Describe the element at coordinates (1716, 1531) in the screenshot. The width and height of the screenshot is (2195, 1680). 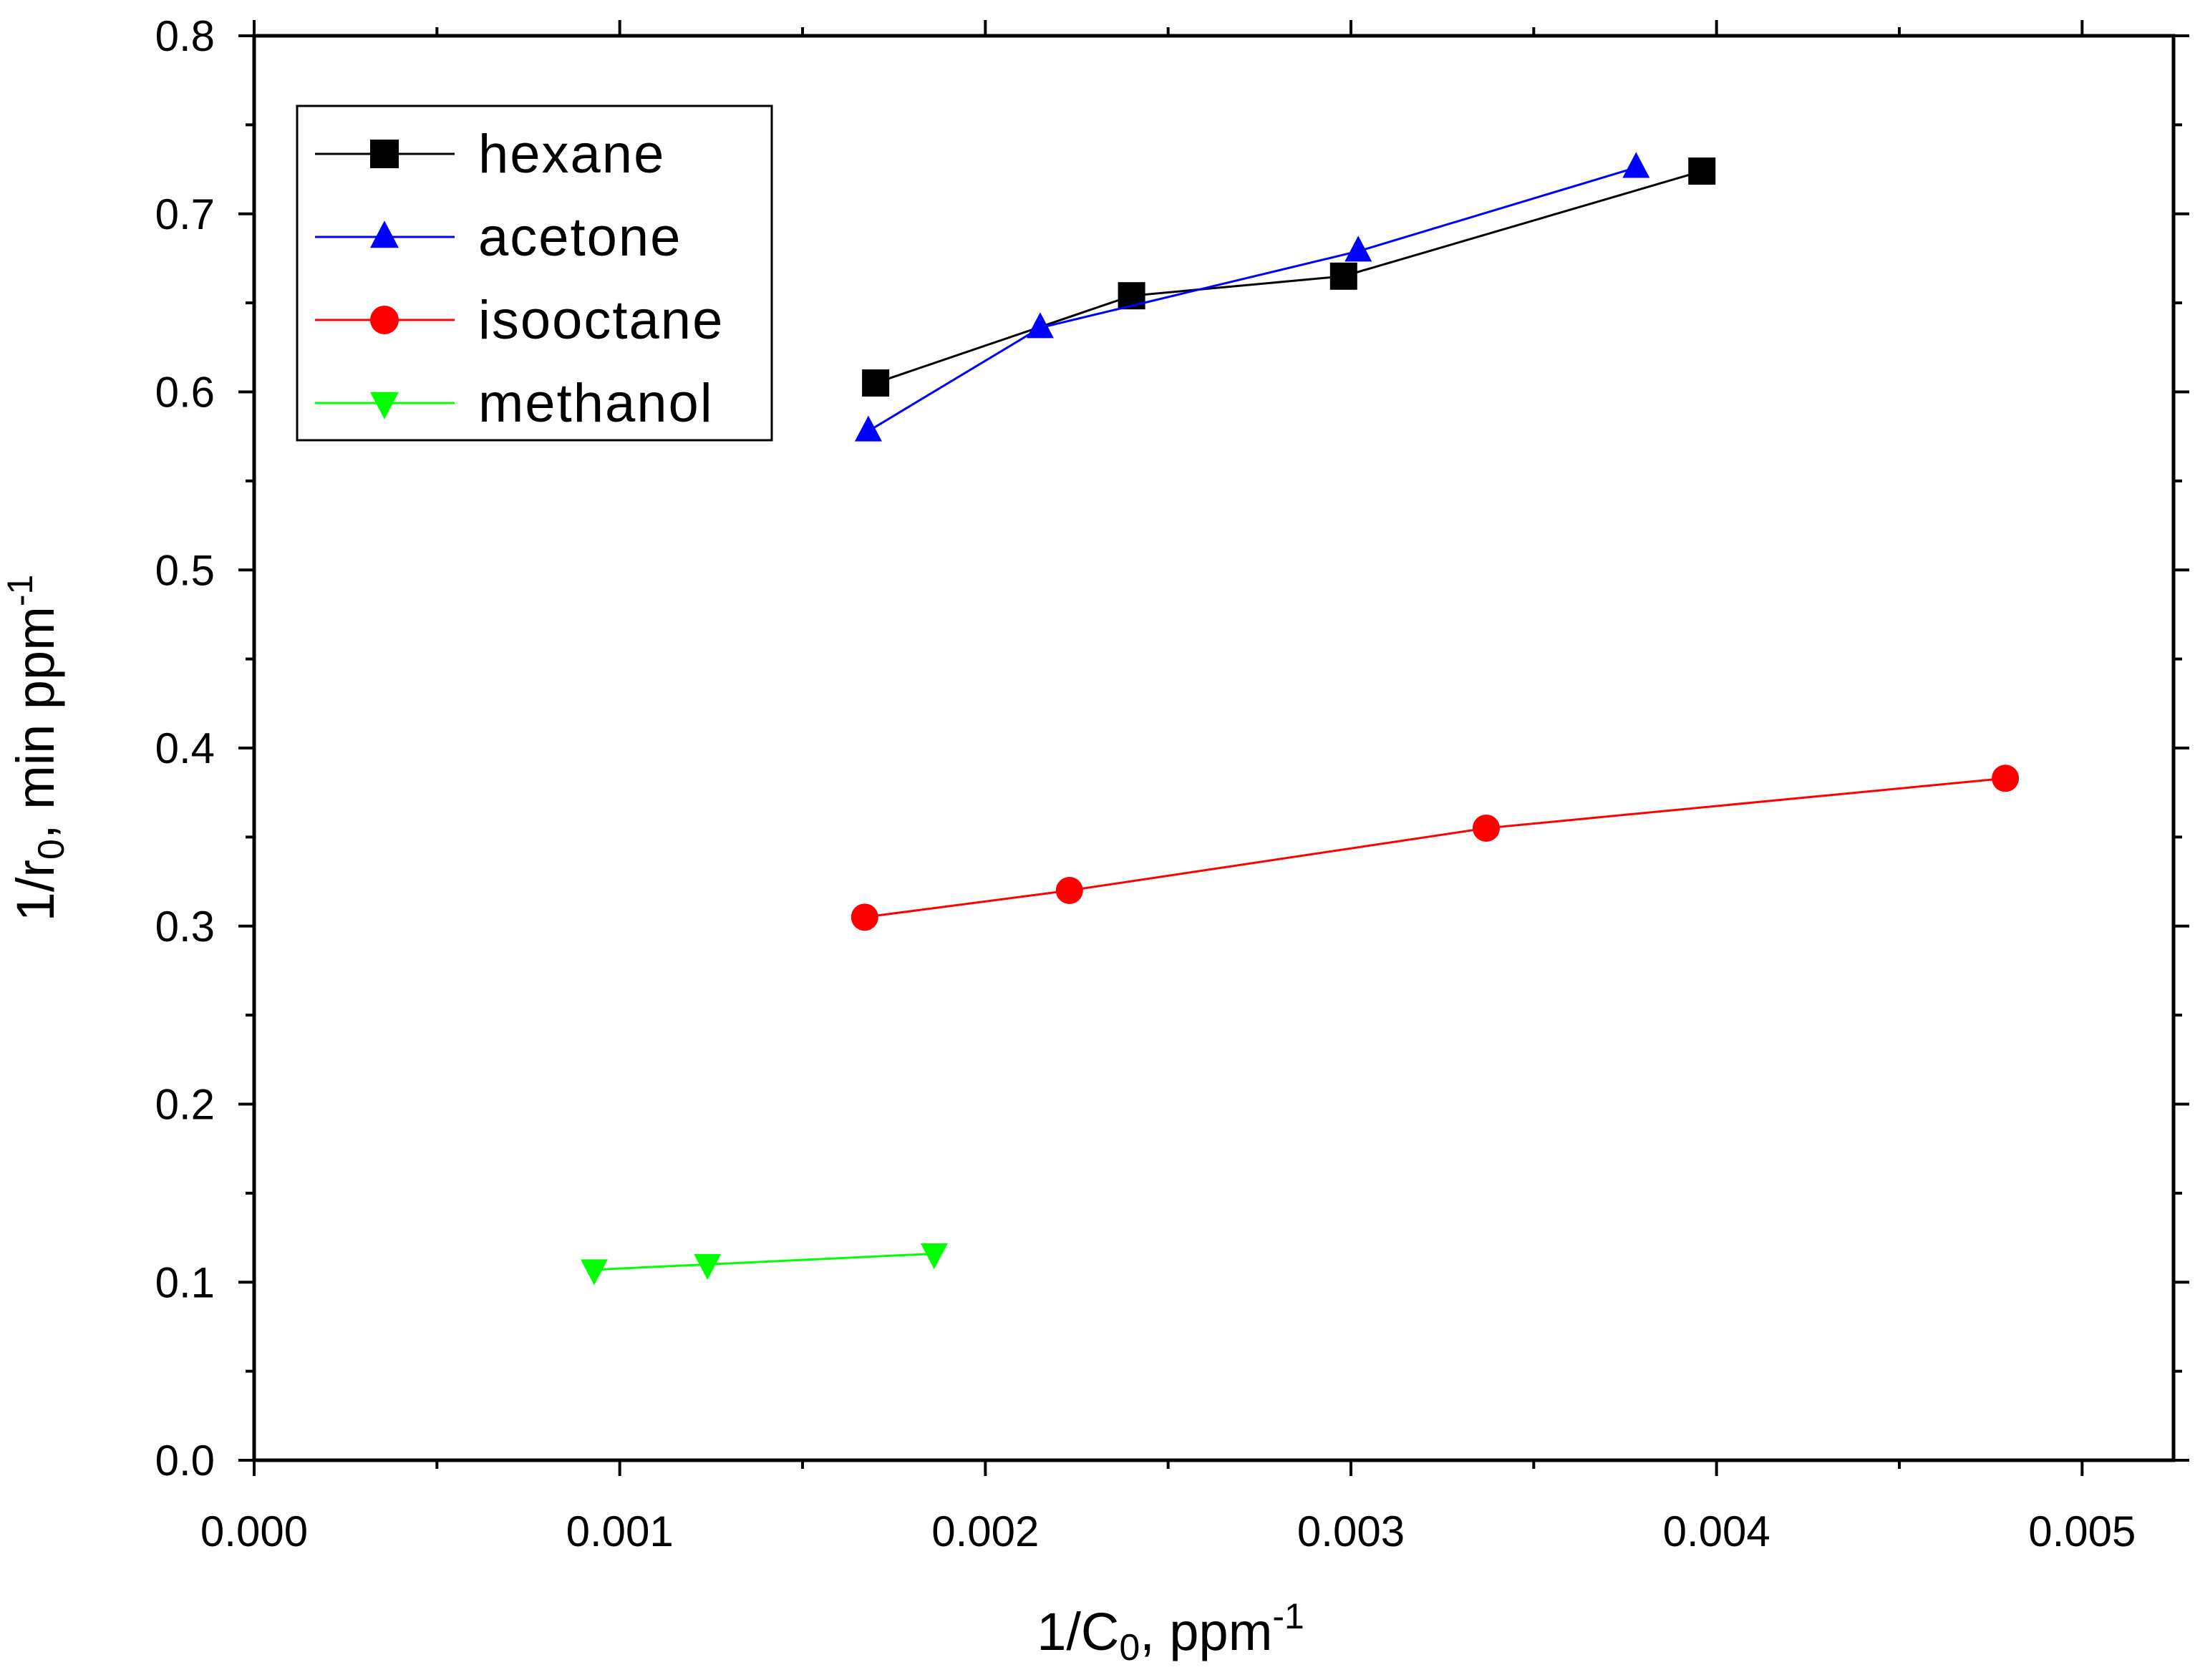
I see `x-tick-label: 0.004` at that location.